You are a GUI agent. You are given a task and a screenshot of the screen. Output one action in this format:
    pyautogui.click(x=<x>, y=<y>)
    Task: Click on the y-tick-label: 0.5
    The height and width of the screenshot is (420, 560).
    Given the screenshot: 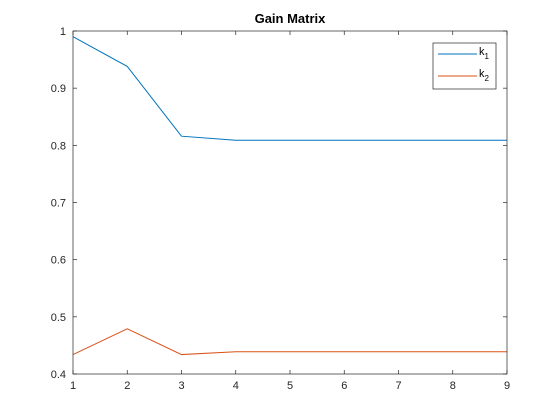 What is the action you would take?
    pyautogui.click(x=58, y=318)
    